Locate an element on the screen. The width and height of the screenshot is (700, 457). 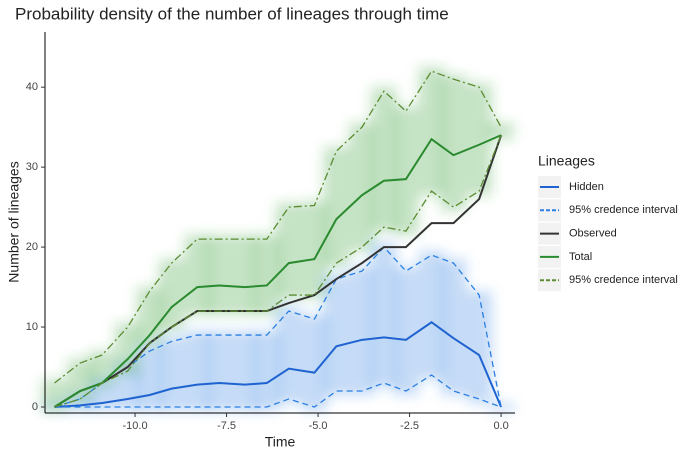
y-tick-label: 30 is located at coordinates (32, 167).